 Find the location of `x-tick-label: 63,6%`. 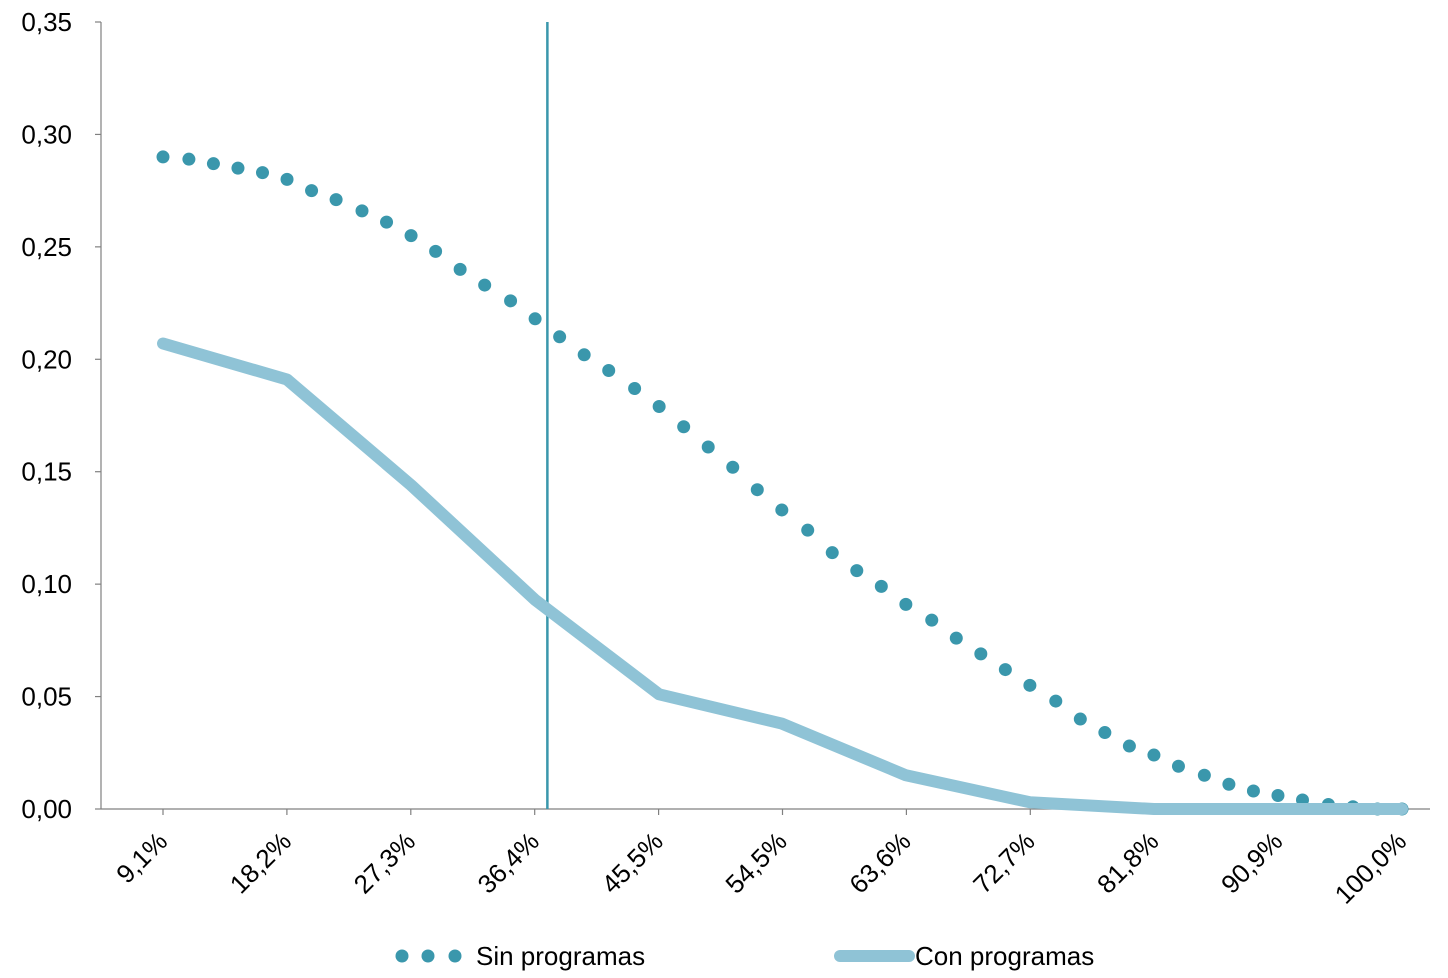

x-tick-label: 63,6% is located at coordinates (879, 862).